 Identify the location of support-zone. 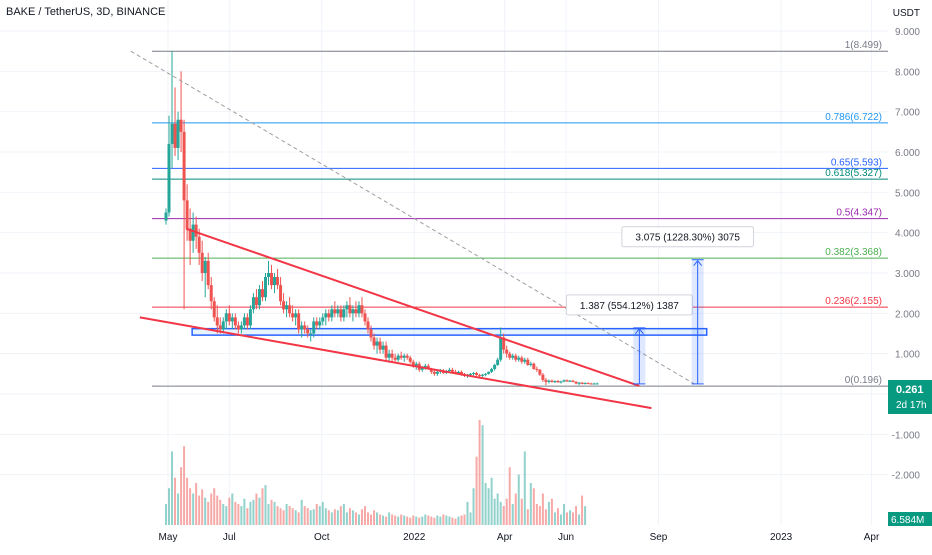
(449, 331).